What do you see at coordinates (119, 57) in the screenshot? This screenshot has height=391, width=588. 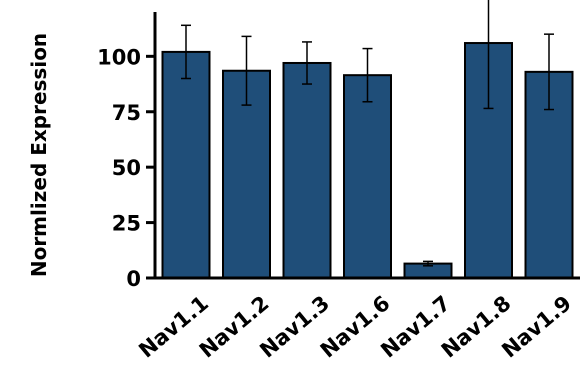 I see `y-tick-label: 100` at bounding box center [119, 57].